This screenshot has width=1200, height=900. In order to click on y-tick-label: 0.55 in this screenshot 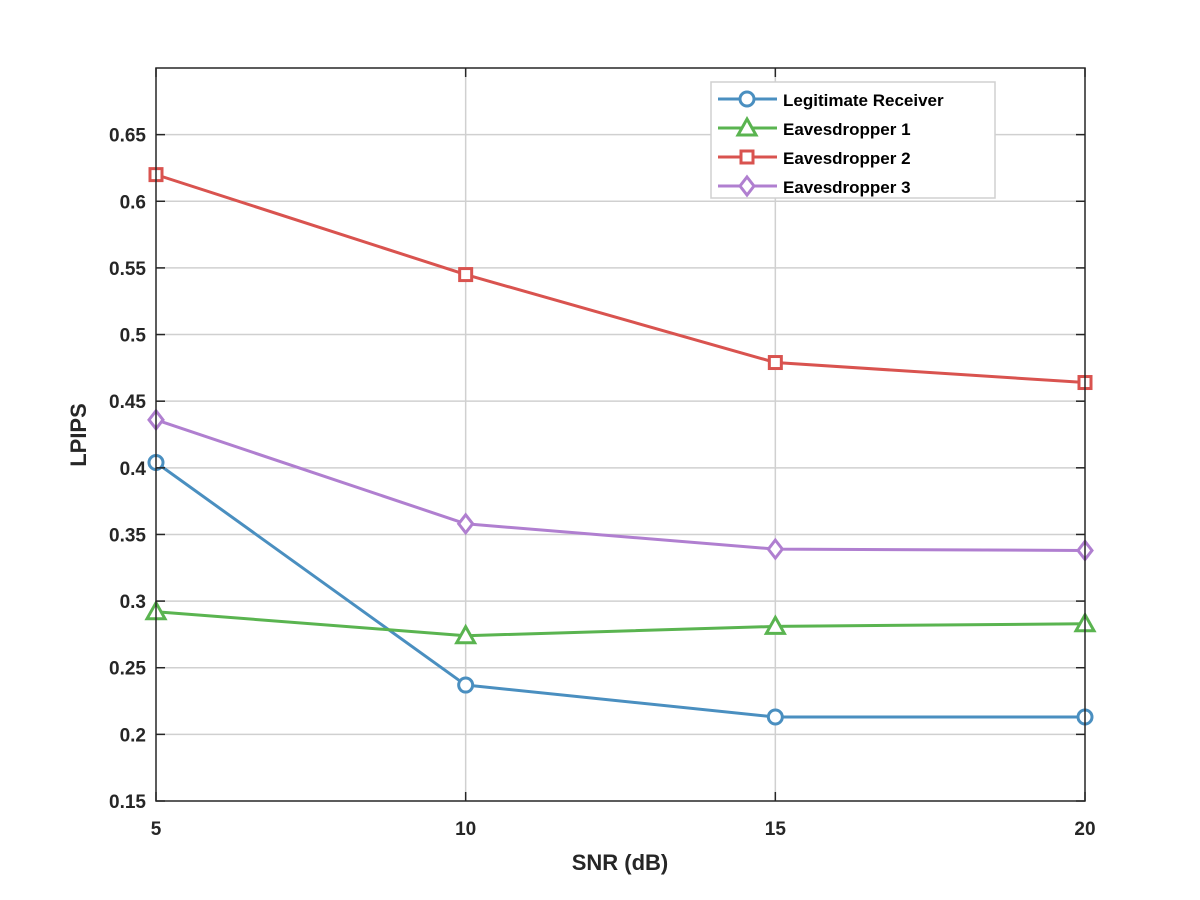, I will do `click(127, 269)`.